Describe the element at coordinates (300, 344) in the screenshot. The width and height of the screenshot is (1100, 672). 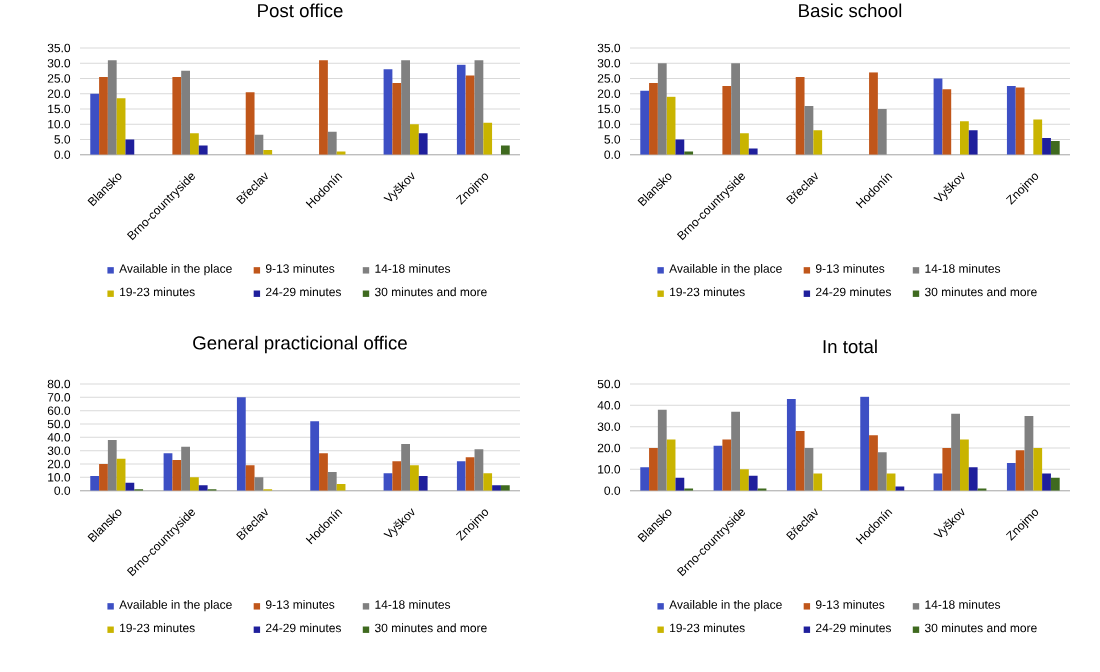
I see `chart-title: General practicional office` at that location.